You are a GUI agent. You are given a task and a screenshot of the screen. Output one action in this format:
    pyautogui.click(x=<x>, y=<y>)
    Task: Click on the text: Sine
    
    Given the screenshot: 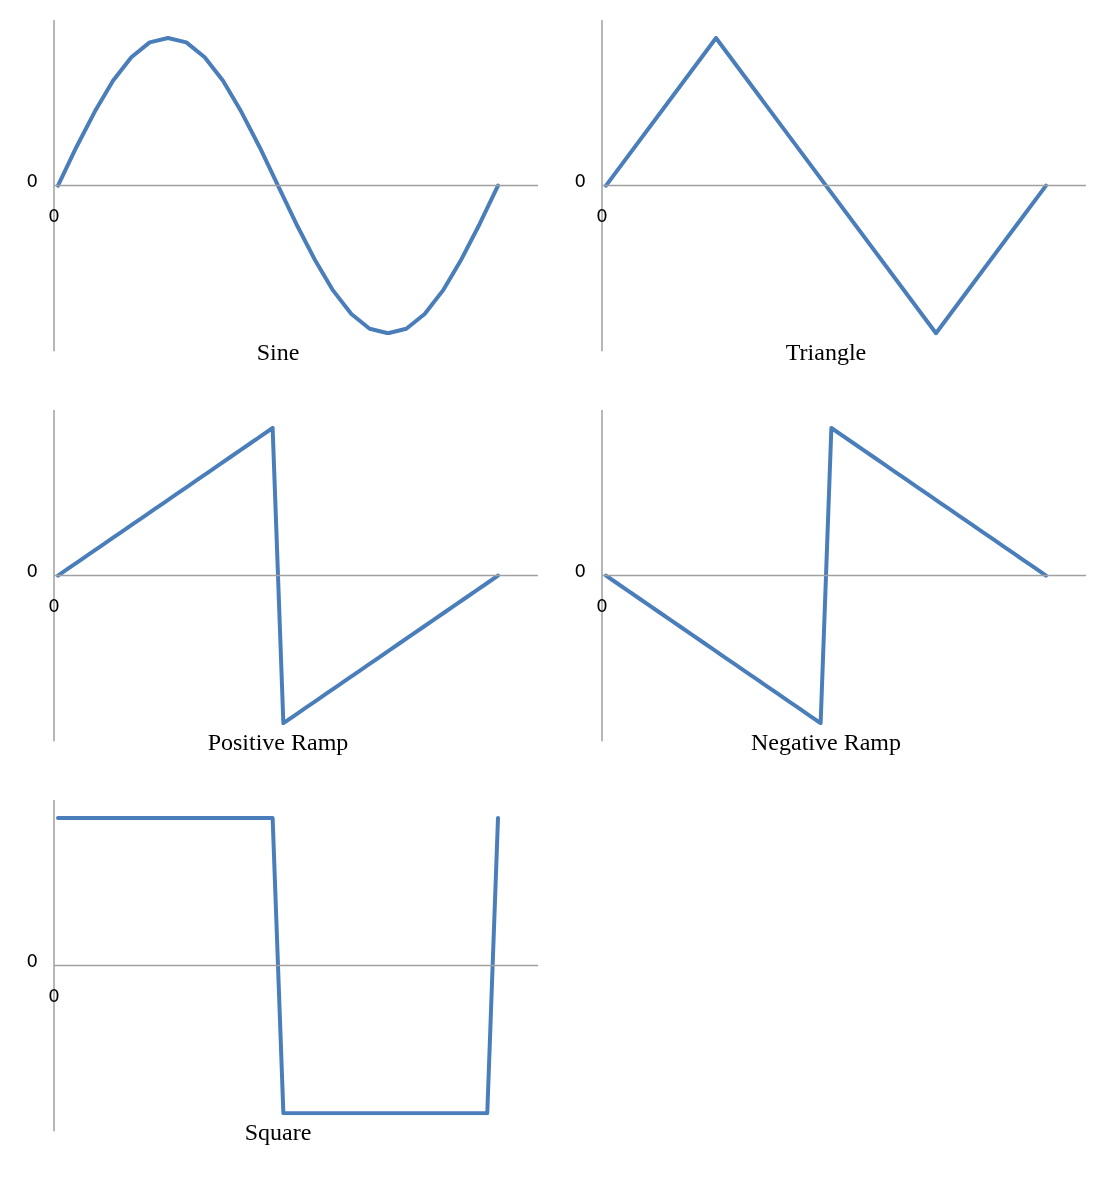 What is the action you would take?
    pyautogui.click(x=278, y=351)
    